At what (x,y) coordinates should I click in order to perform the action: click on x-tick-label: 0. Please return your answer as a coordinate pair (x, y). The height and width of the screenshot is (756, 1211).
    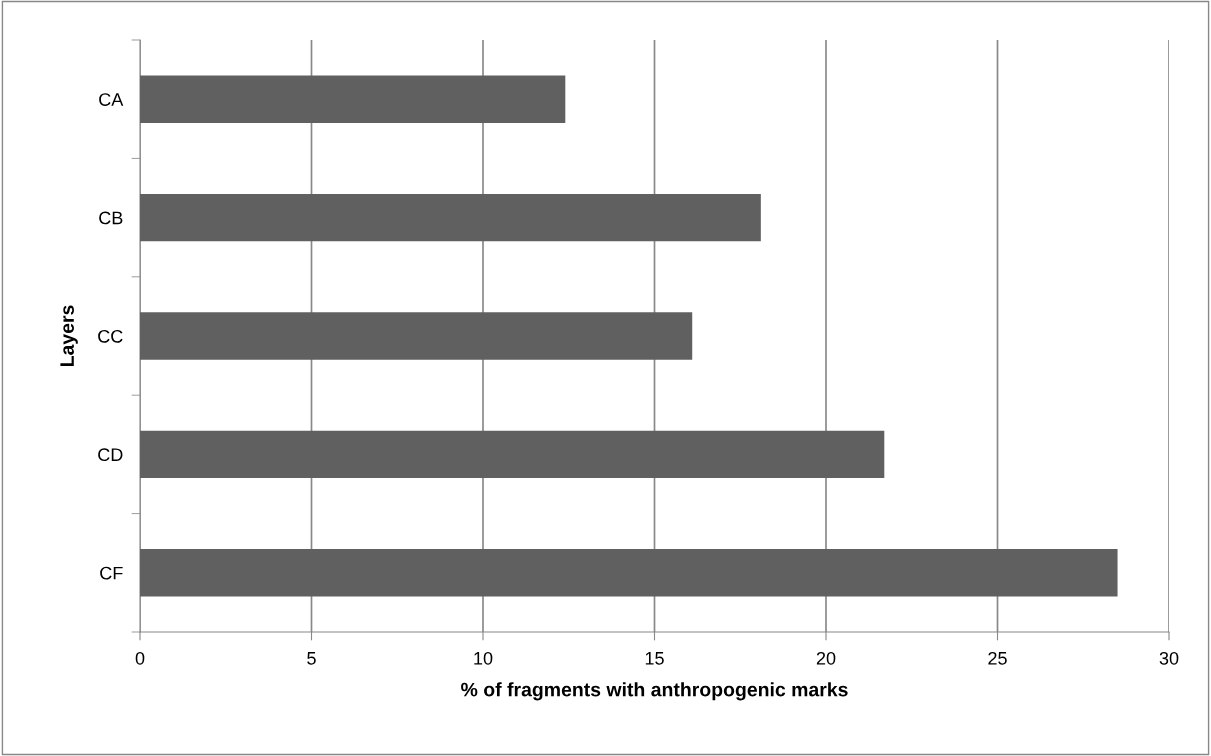
    Looking at the image, I should click on (140, 658).